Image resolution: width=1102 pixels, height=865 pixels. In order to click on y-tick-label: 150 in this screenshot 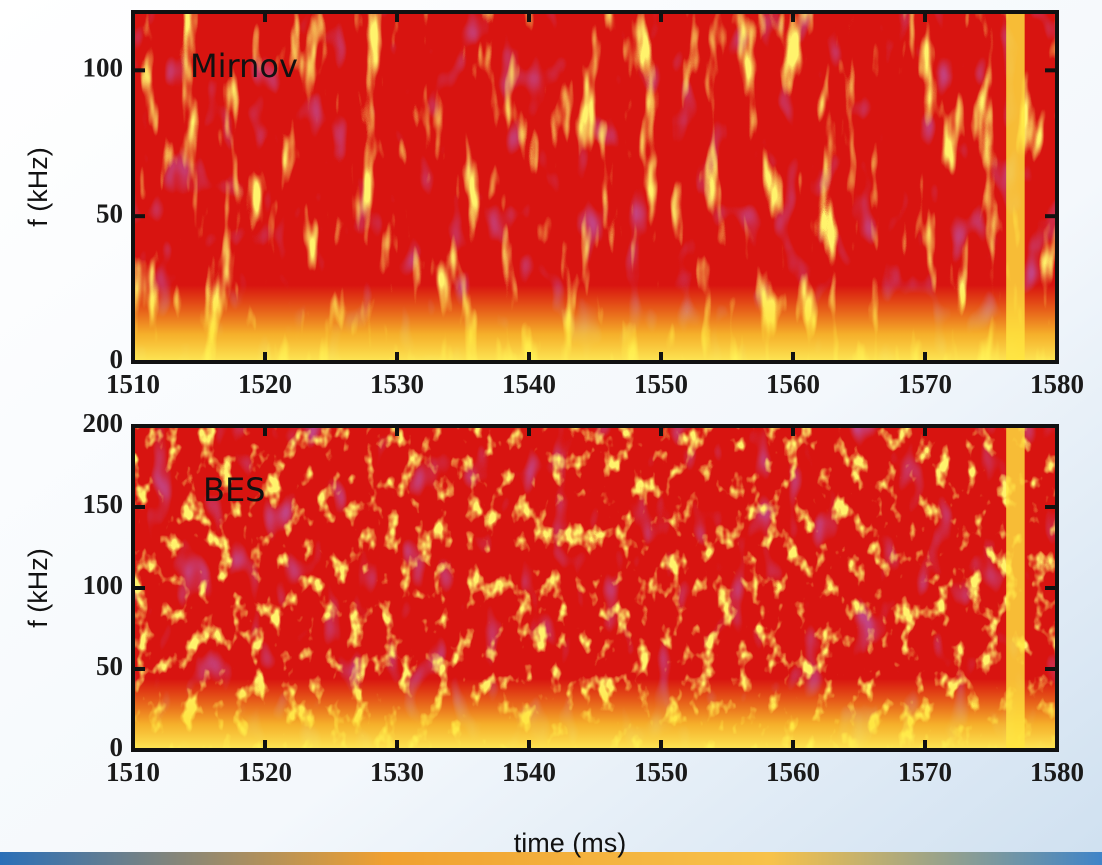, I will do `click(103, 504)`.